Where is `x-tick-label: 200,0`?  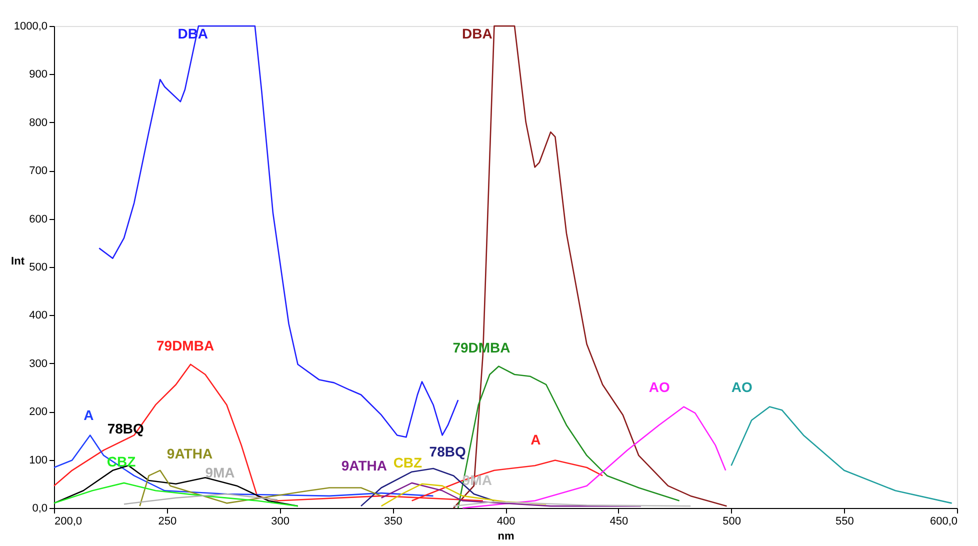
x-tick-label: 200,0 is located at coordinates (68, 522).